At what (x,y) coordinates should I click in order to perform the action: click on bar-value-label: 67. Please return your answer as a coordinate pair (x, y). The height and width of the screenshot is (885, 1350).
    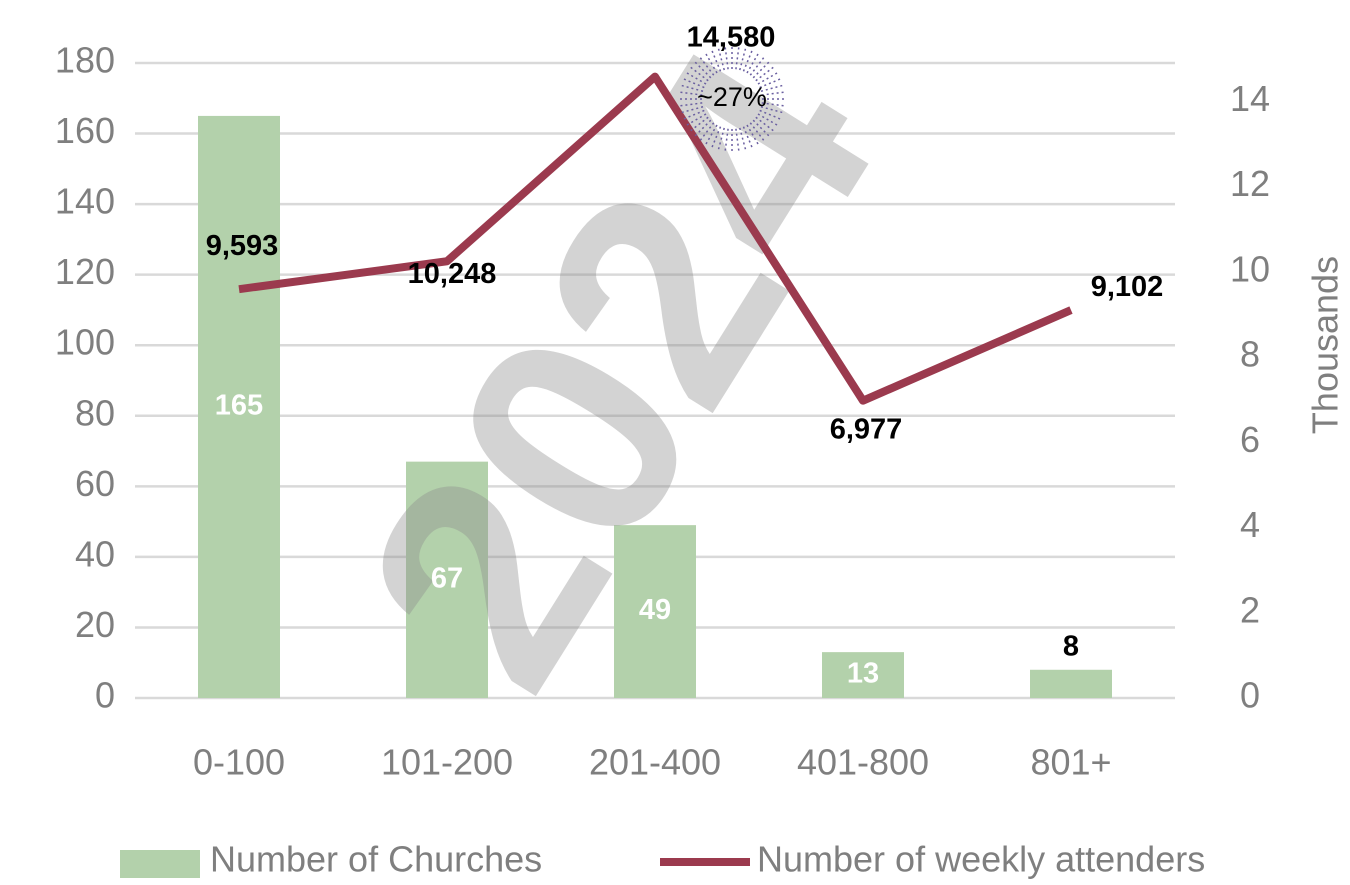
    Looking at the image, I should click on (447, 578).